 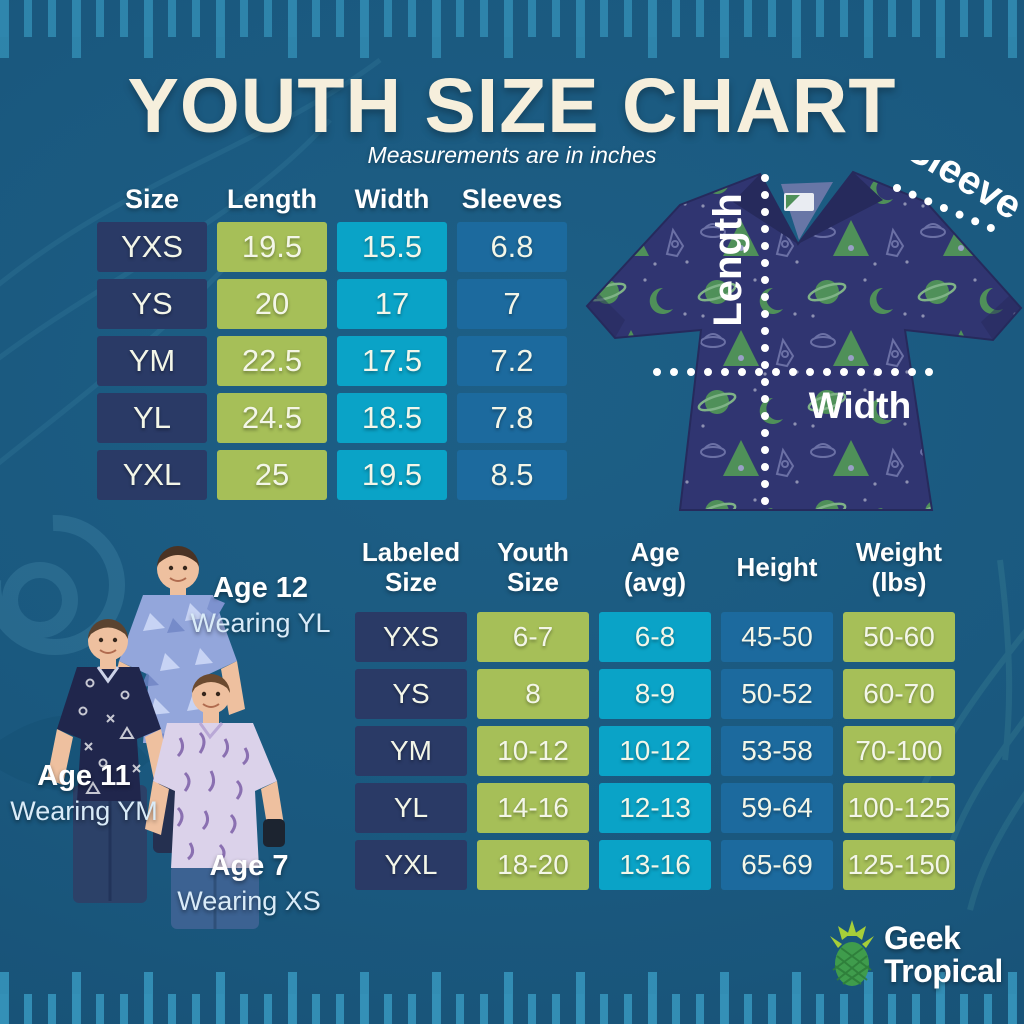 What do you see at coordinates (392, 304) in the screenshot?
I see `table-cell: 17` at bounding box center [392, 304].